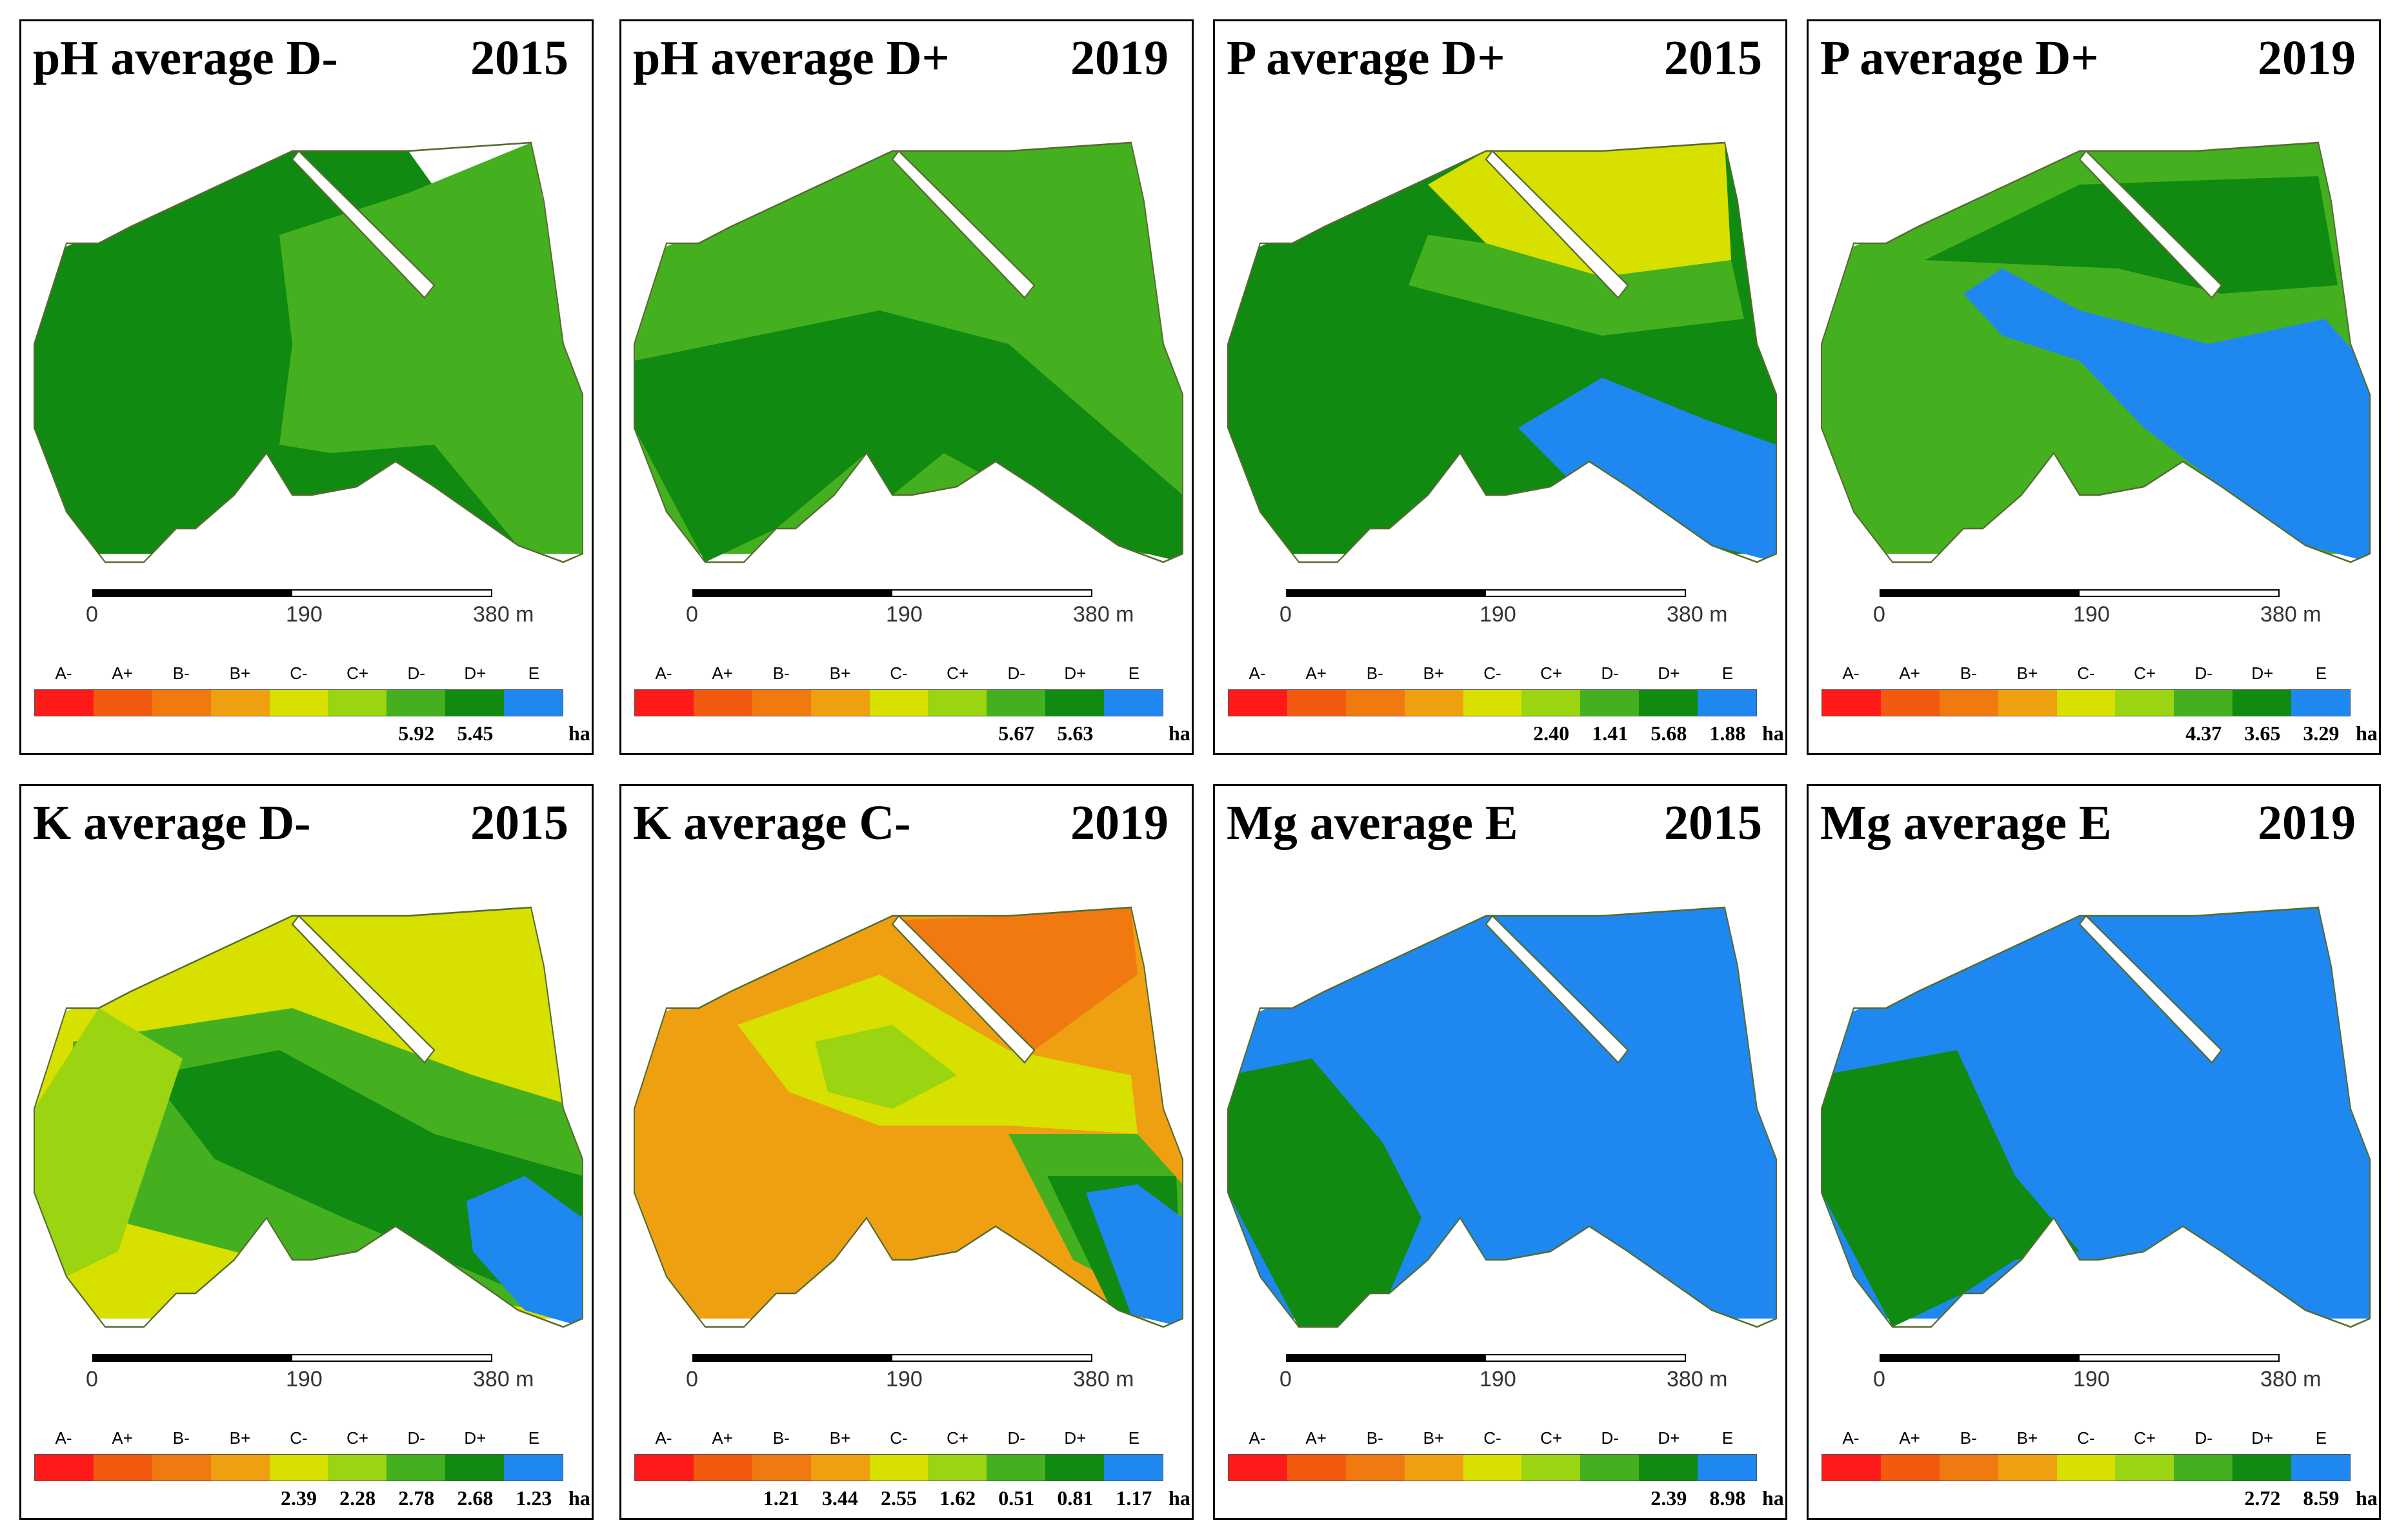 This screenshot has height=1538, width=2408. I want to click on zone-E, so click(525, 1251).